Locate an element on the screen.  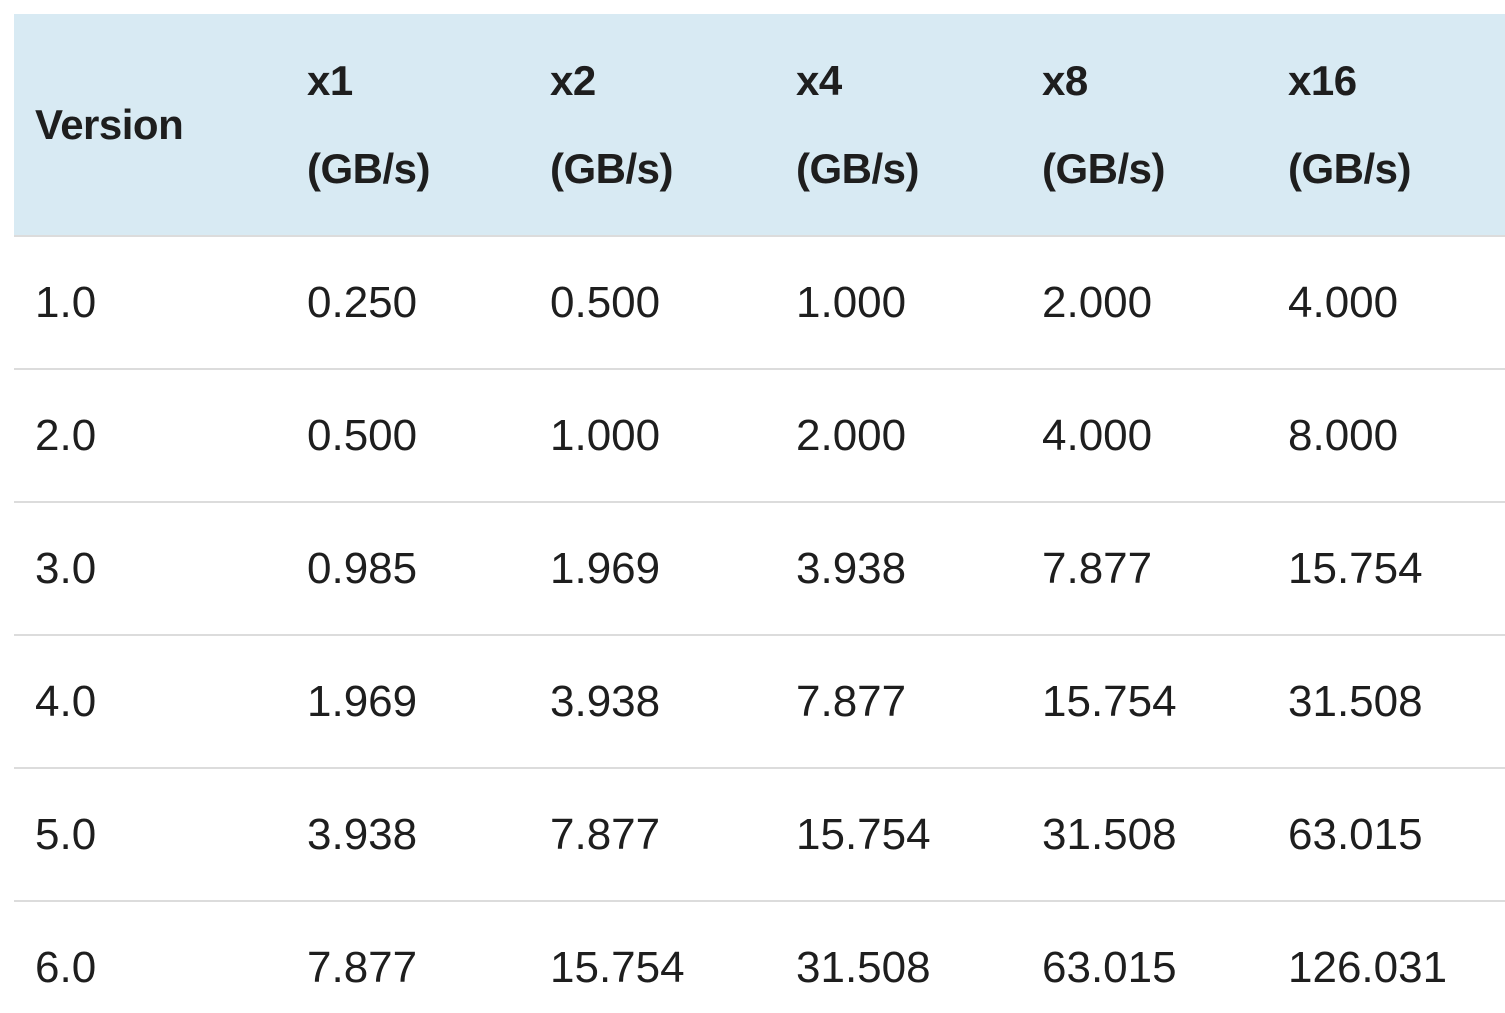
header-label: x8 is located at coordinates (1065, 80).